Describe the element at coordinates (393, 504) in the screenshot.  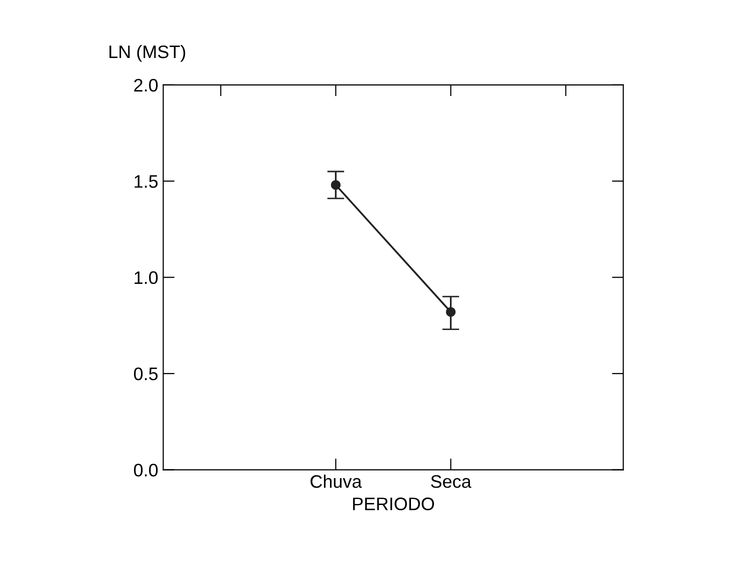
I see `x-axis-title: PERIODO` at that location.